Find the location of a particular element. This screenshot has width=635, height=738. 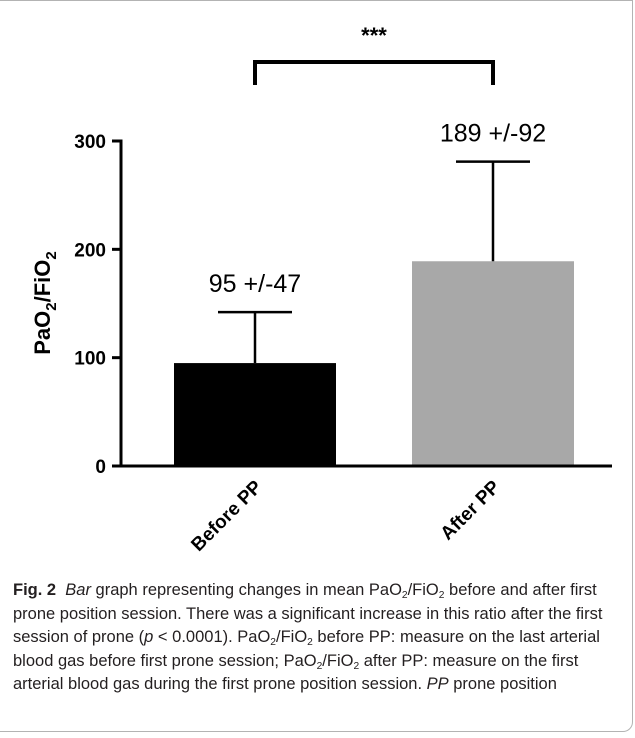

y-axis-label-part: PaO is located at coordinates (42, 333).